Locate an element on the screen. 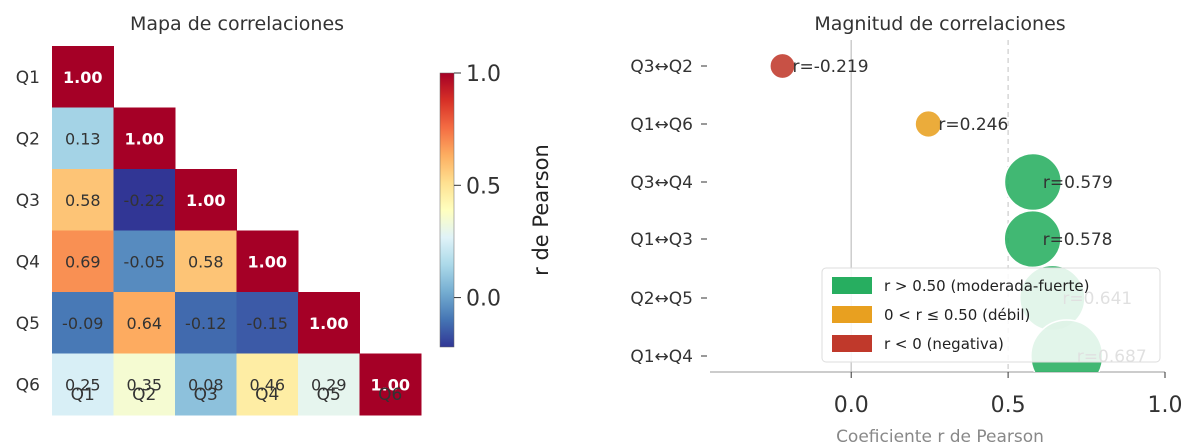  colorbar: 0.0 0.5 1.0 r de Pearson is located at coordinates (496, 205).